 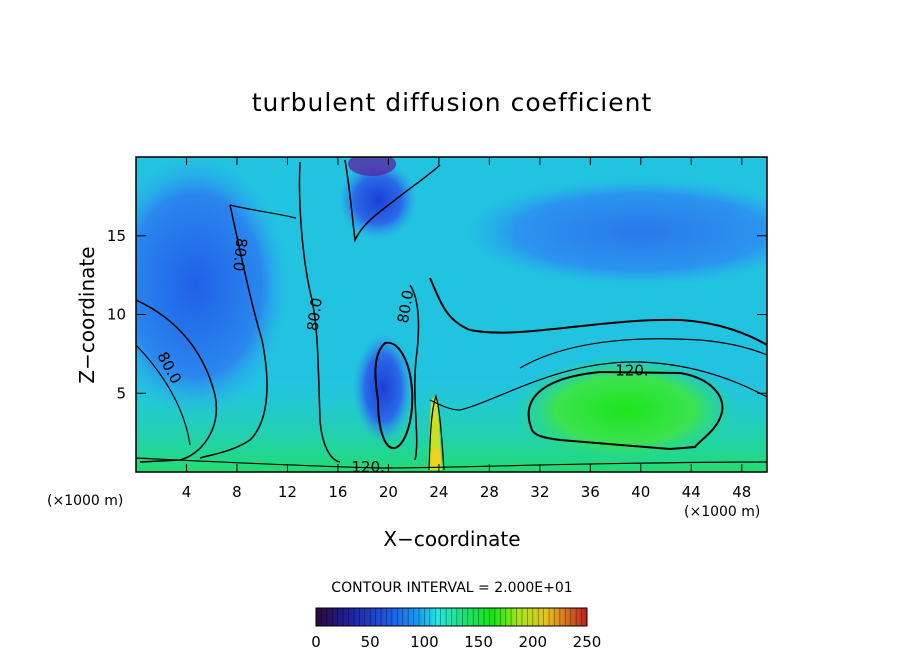 What do you see at coordinates (598, 311) in the screenshot?
I see `contour-80-right` at bounding box center [598, 311].